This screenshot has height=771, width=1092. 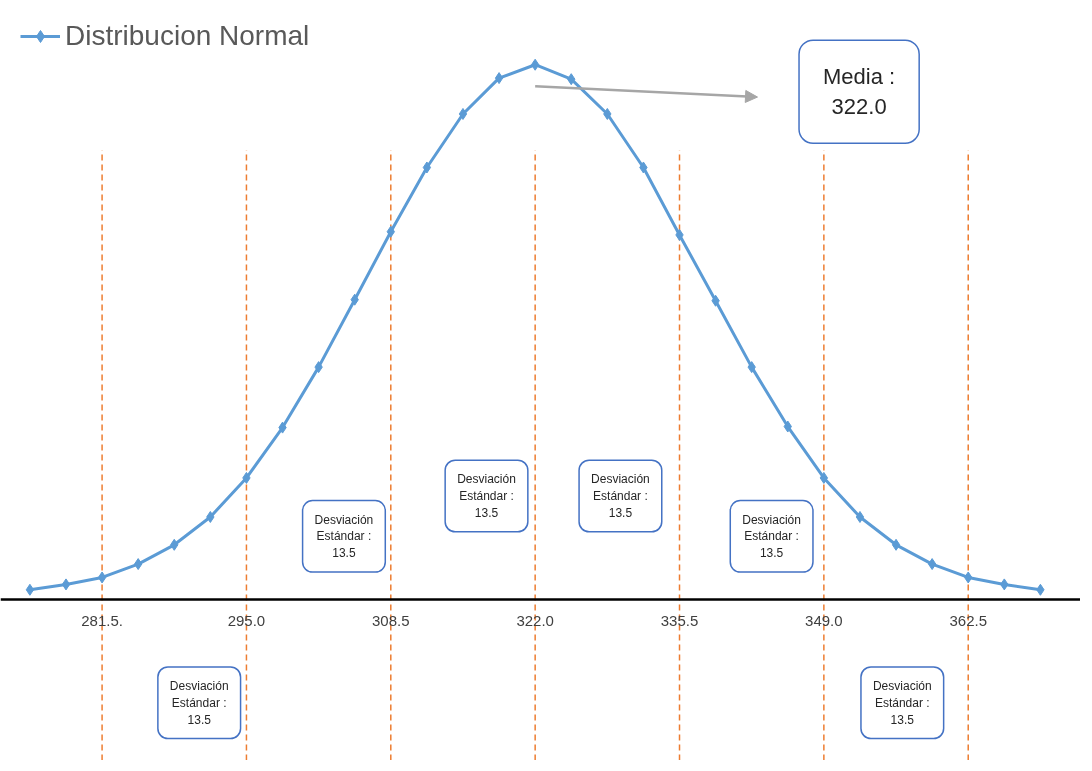 What do you see at coordinates (102, 620) in the screenshot?
I see `x-tick-label: 281.5.` at bounding box center [102, 620].